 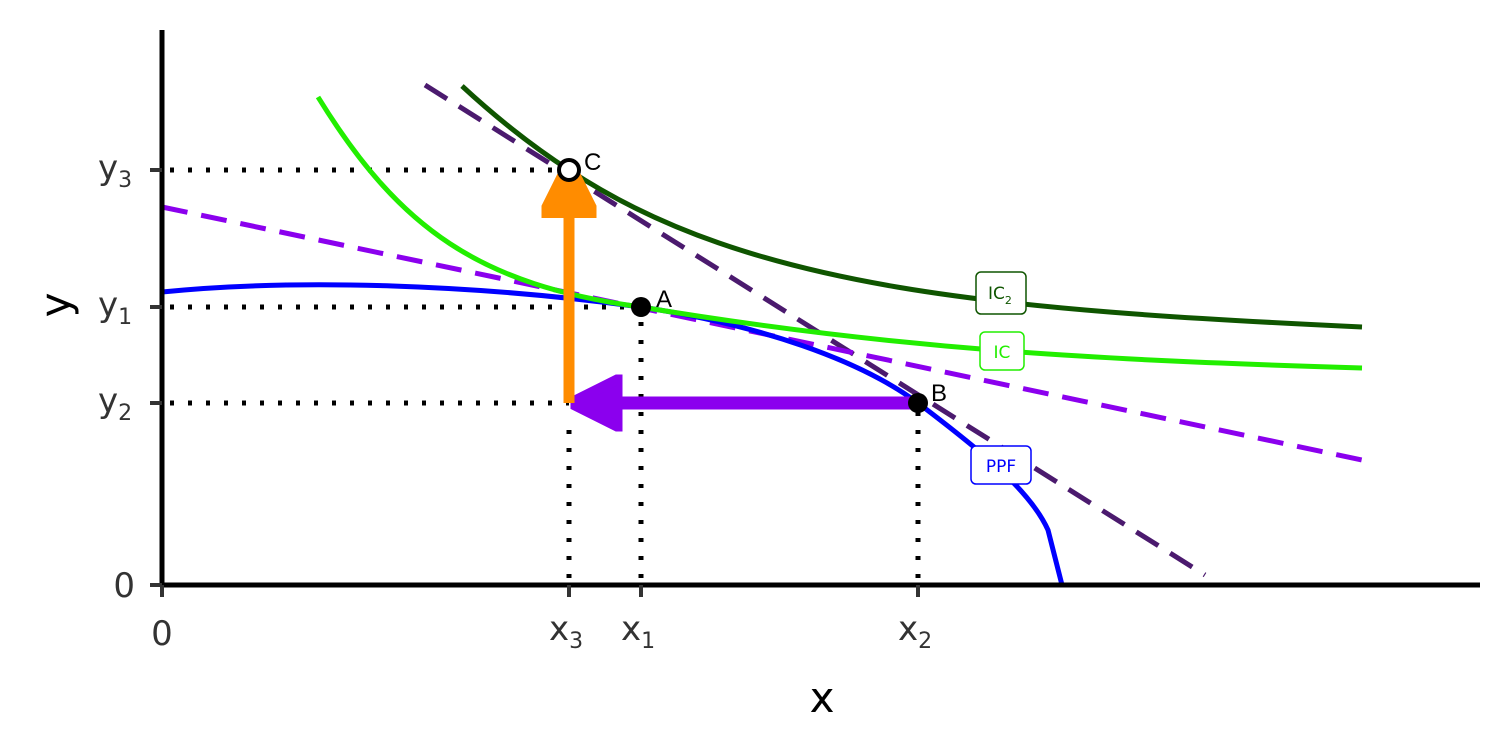 What do you see at coordinates (996, 294) in the screenshot?
I see `label-part: IC` at bounding box center [996, 294].